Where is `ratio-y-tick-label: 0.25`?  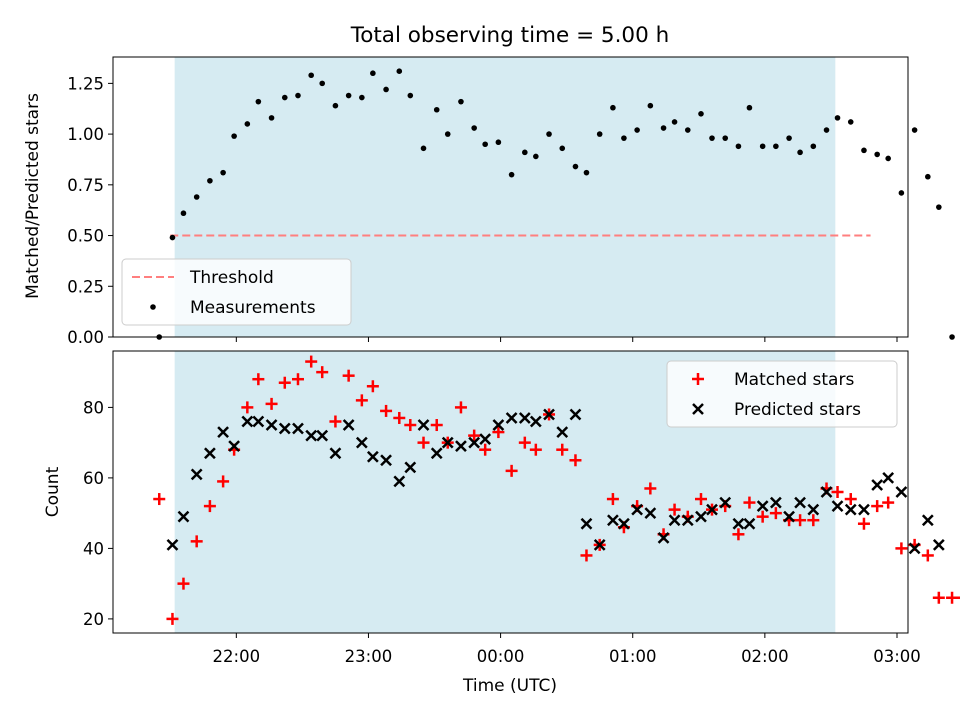 ratio-y-tick-label: 0.25 is located at coordinates (85, 286).